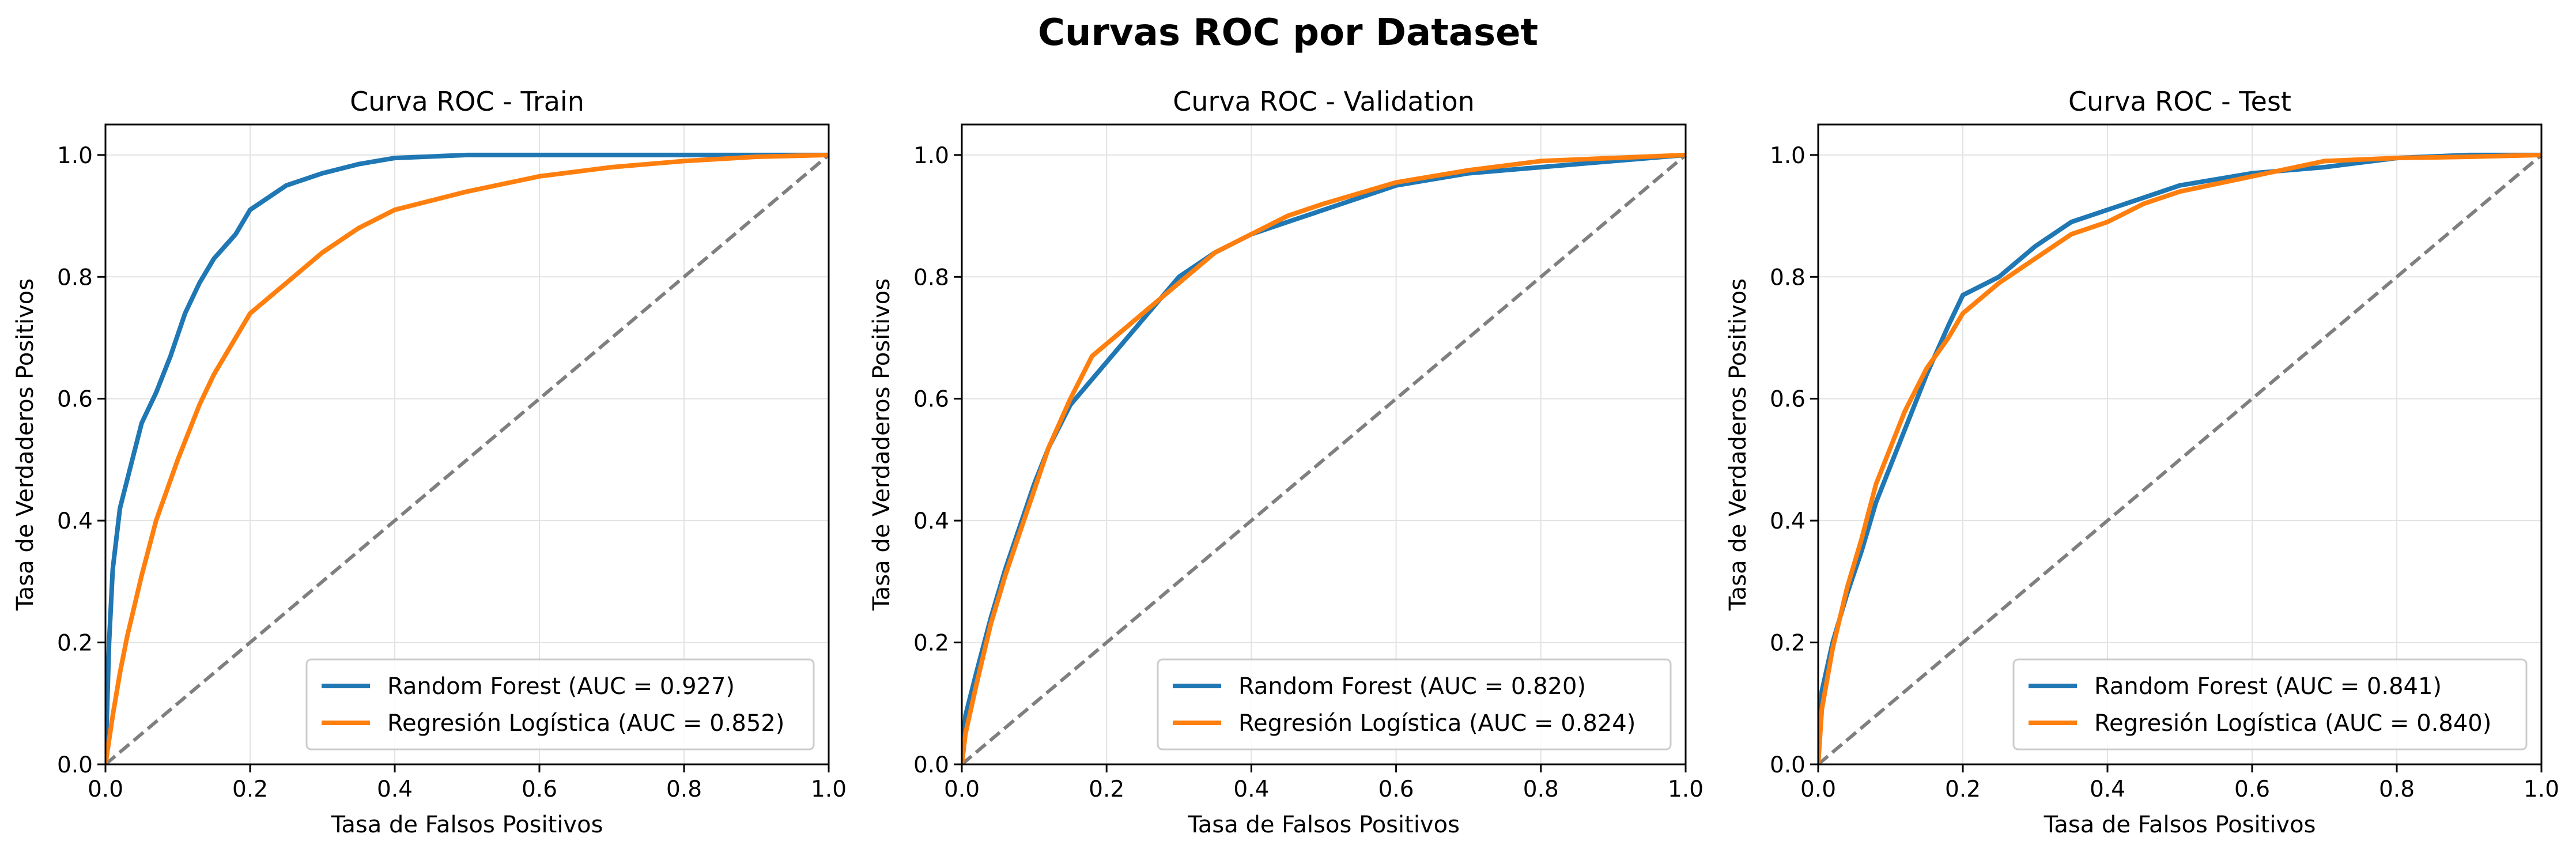  I want to click on legend-label: Random Forest (AUC = 0.841), so click(2268, 686).